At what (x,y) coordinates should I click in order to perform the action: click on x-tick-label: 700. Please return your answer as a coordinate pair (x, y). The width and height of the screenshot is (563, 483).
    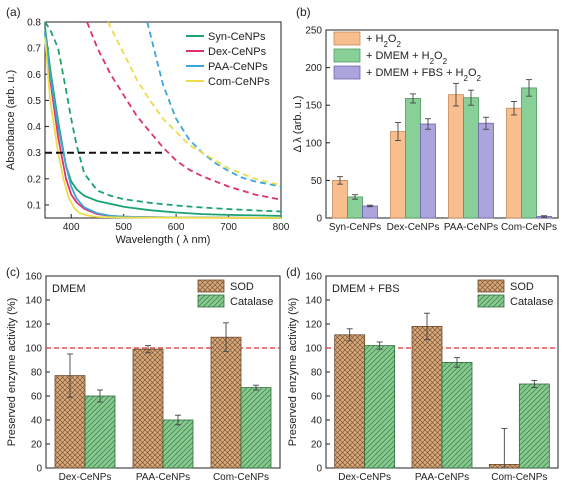
    Looking at the image, I should click on (228, 227).